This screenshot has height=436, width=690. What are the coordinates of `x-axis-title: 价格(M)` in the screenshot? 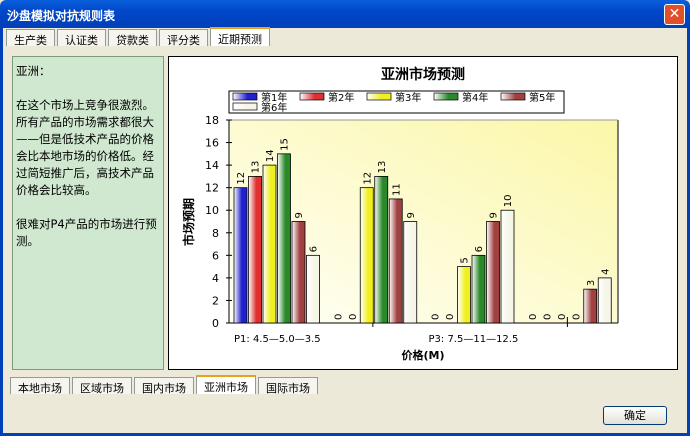 It's located at (422, 355).